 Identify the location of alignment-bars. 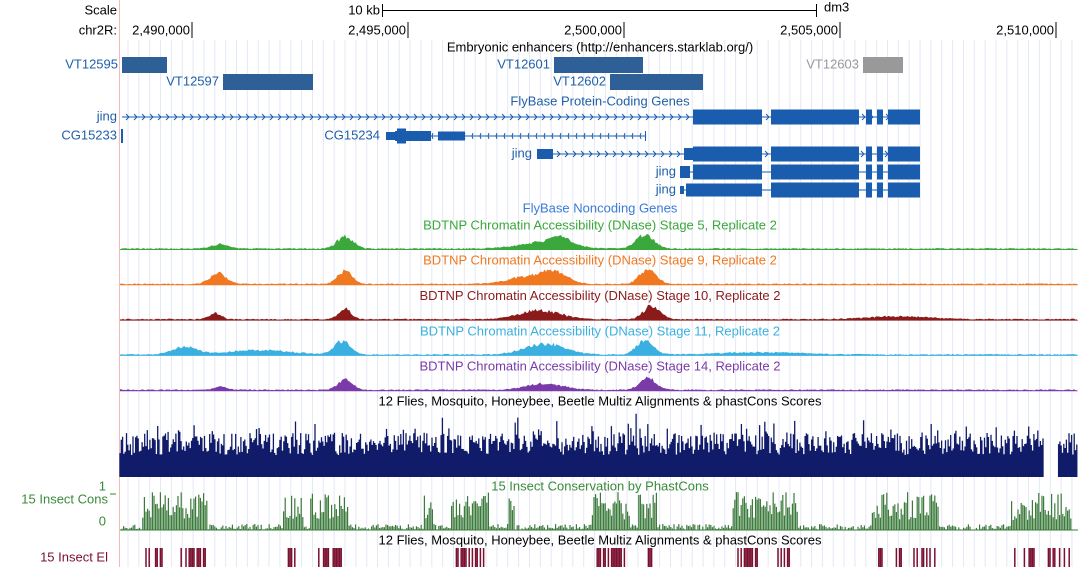
(598, 445).